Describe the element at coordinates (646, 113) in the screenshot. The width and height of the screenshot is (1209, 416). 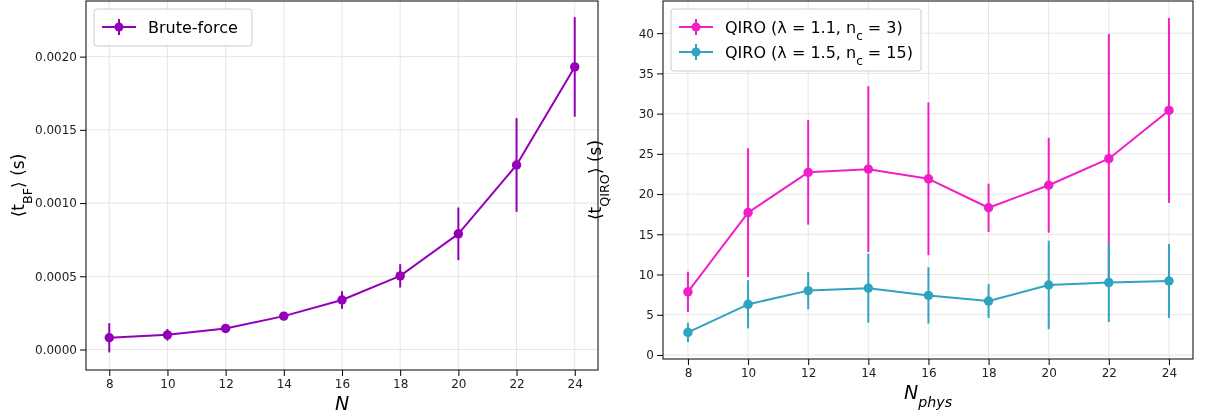
I see `y-tick-label: 30` at that location.